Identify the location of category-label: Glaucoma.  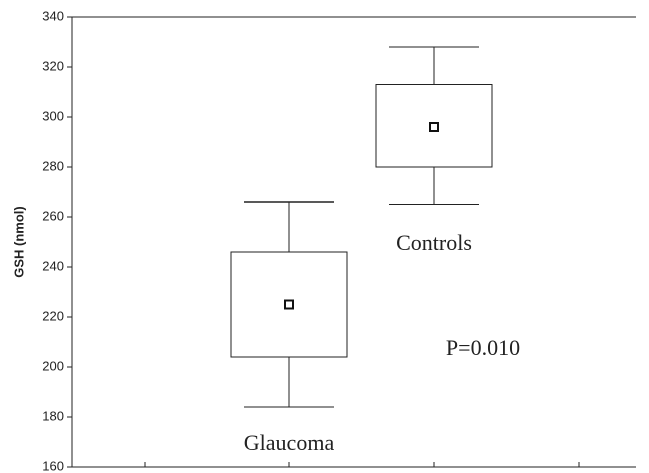
(289, 442).